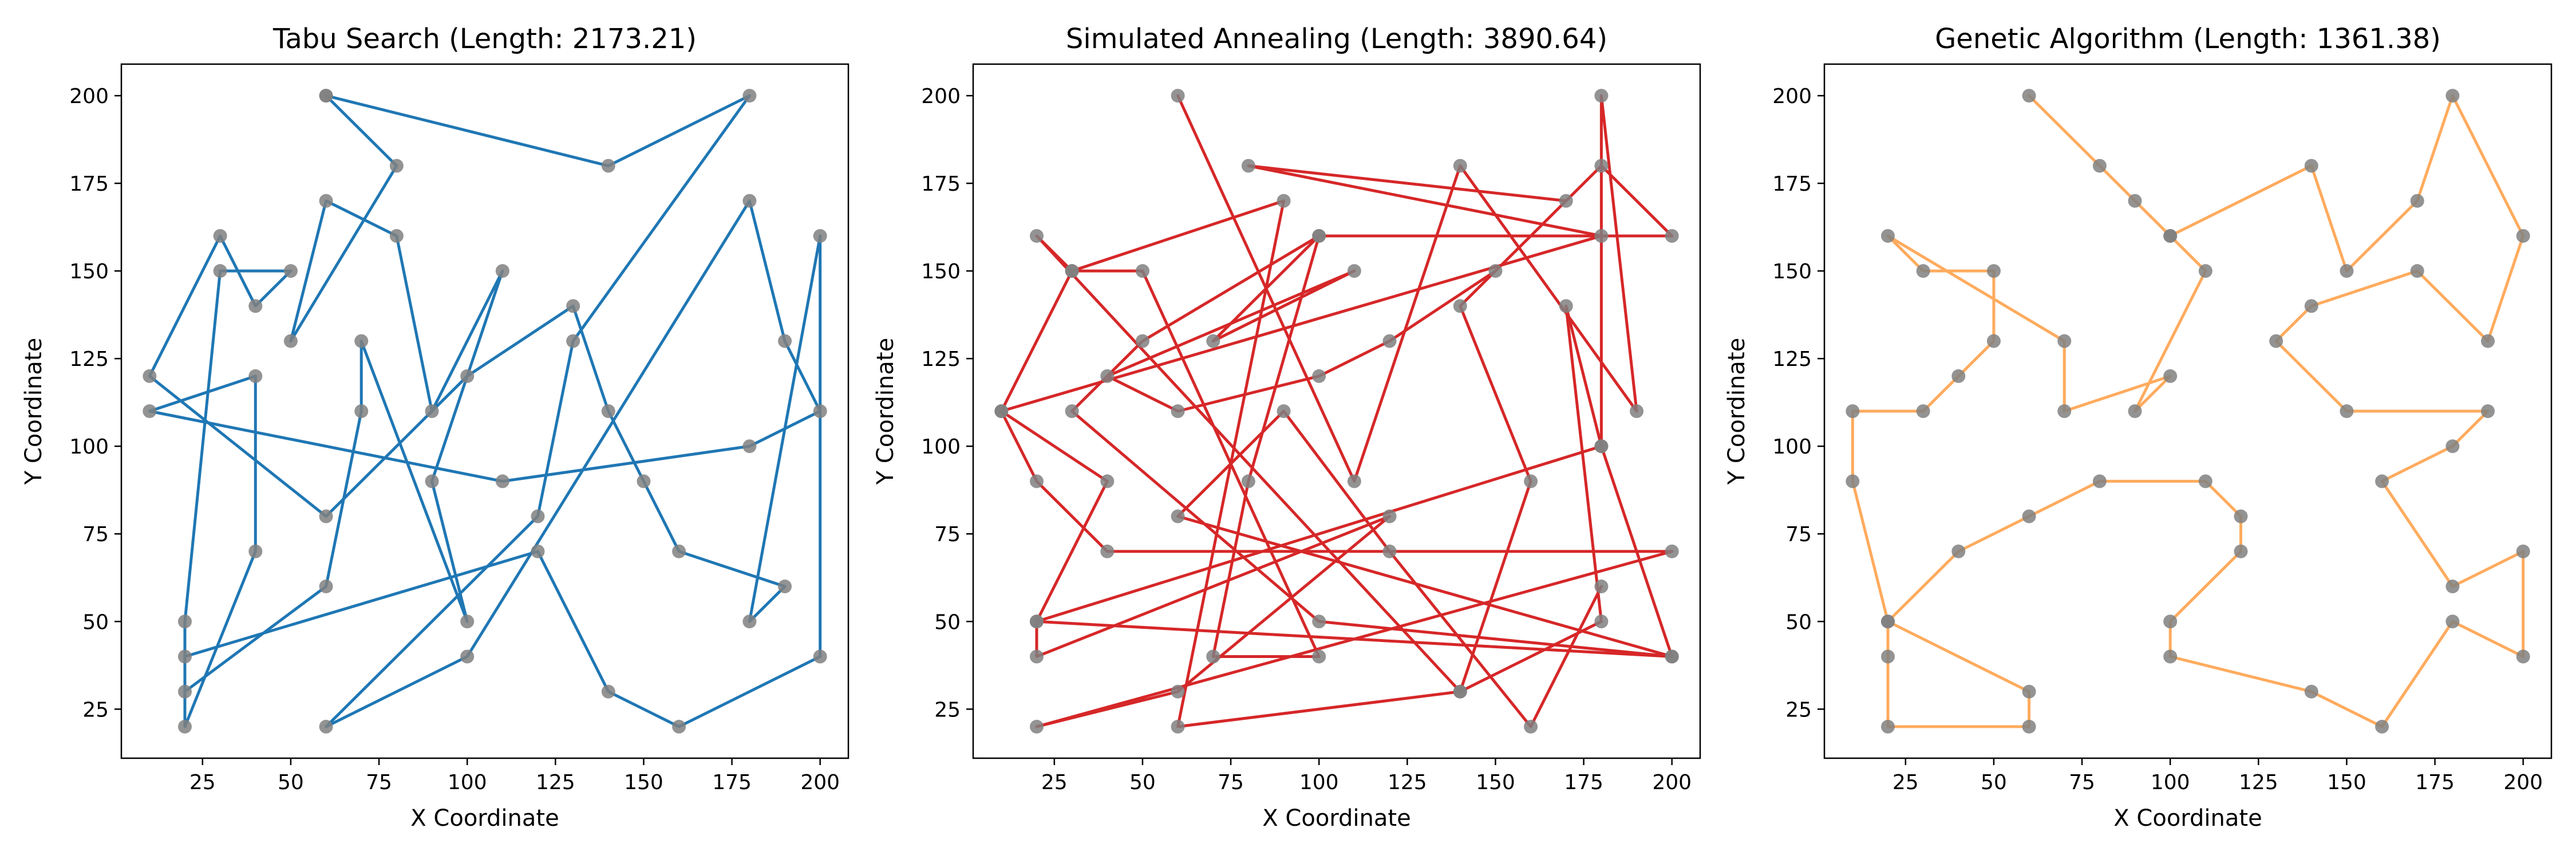  Describe the element at coordinates (941, 184) in the screenshot. I see `annealing-y-tick-label: 175` at that location.